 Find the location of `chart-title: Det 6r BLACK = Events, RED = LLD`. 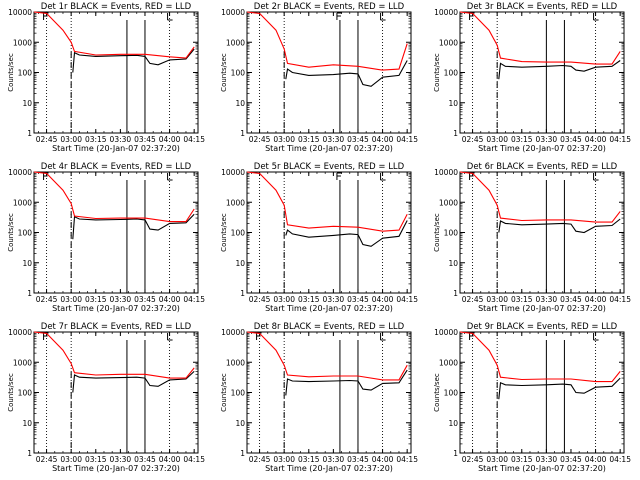

chart-title: Det 6r BLACK = Events, RED = LLD is located at coordinates (542, 167).